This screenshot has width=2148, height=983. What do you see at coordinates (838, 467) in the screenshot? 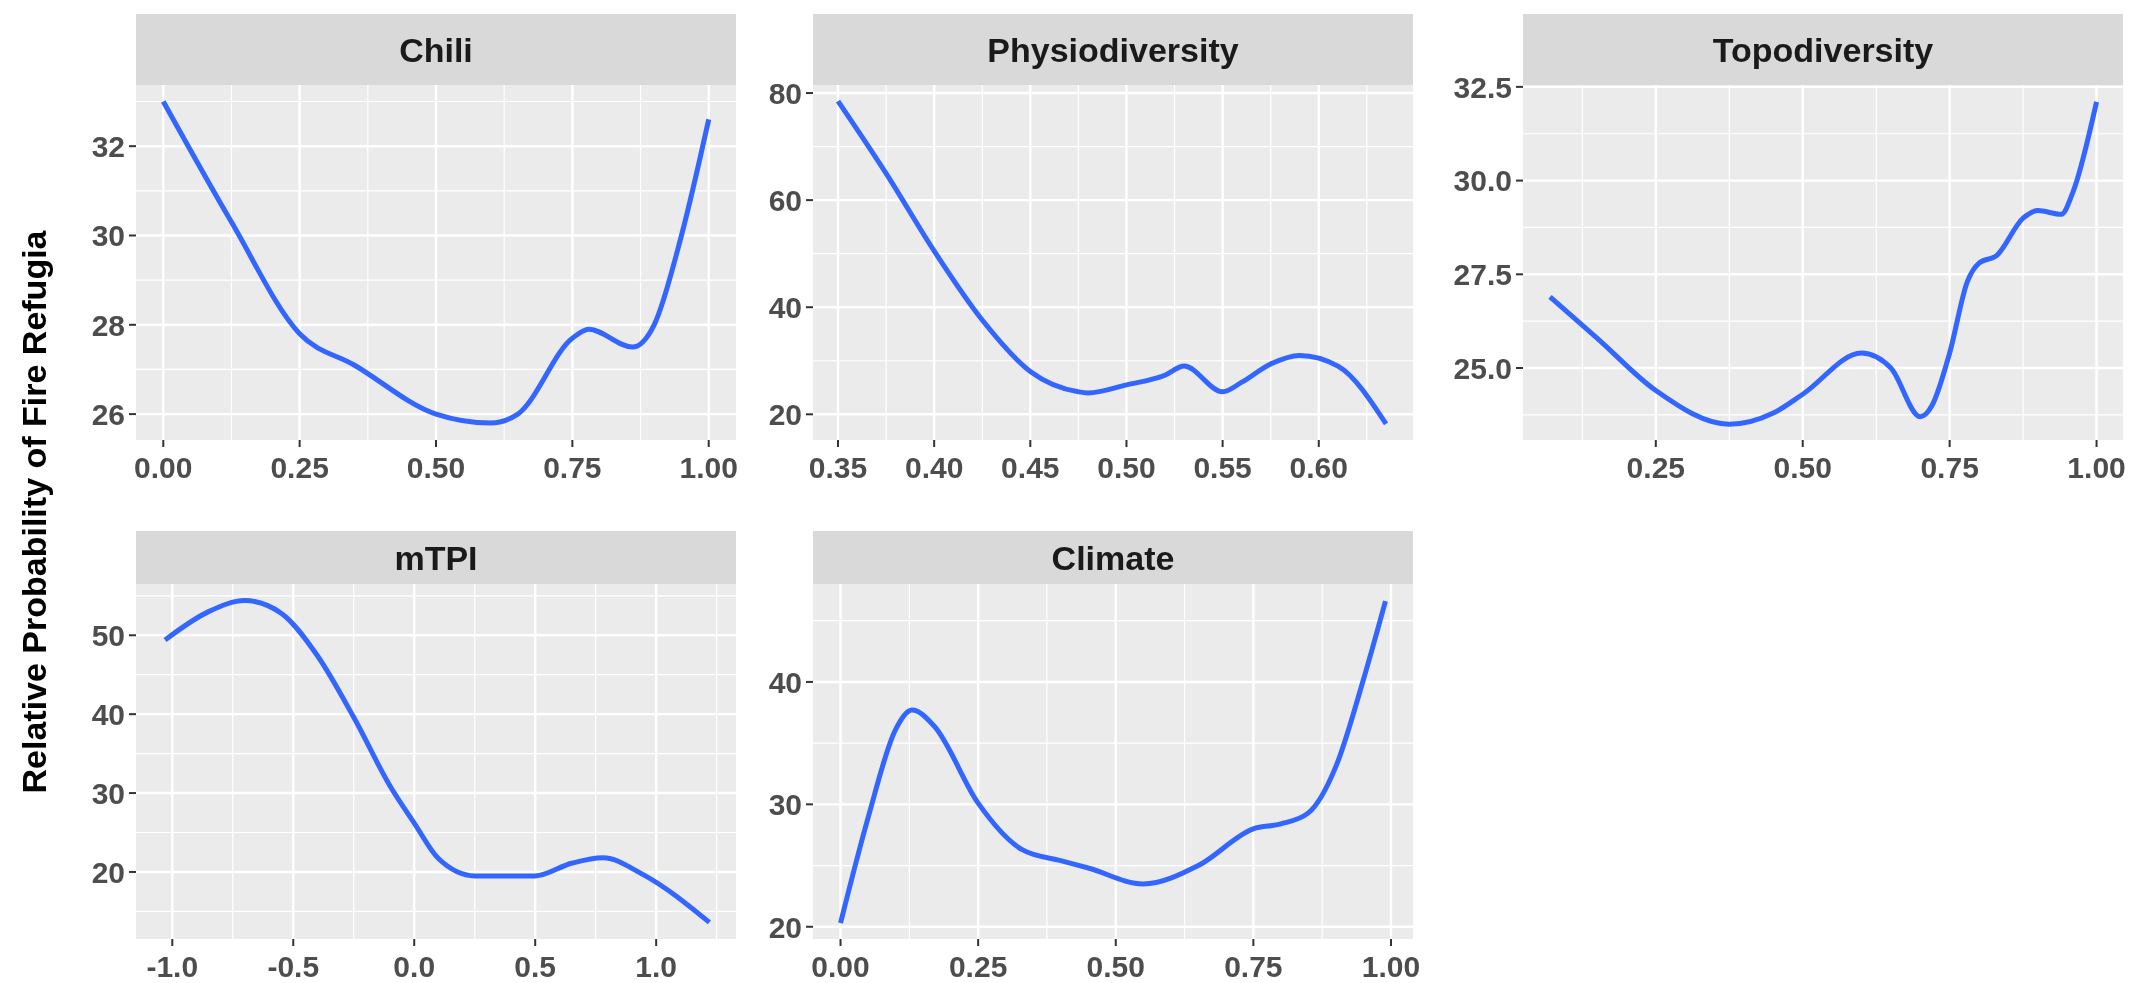
I see `x-tick-label: 0.35` at bounding box center [838, 467].